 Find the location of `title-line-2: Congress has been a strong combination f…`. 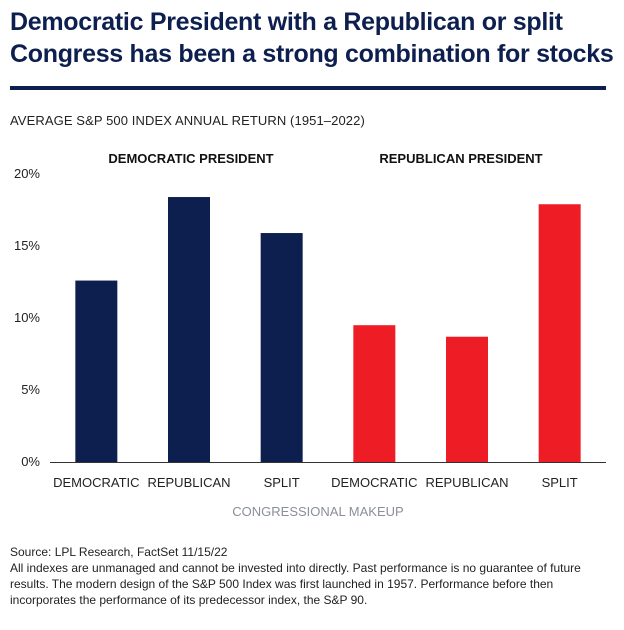

title-line-2: Congress has been a strong combination f… is located at coordinates (312, 54).